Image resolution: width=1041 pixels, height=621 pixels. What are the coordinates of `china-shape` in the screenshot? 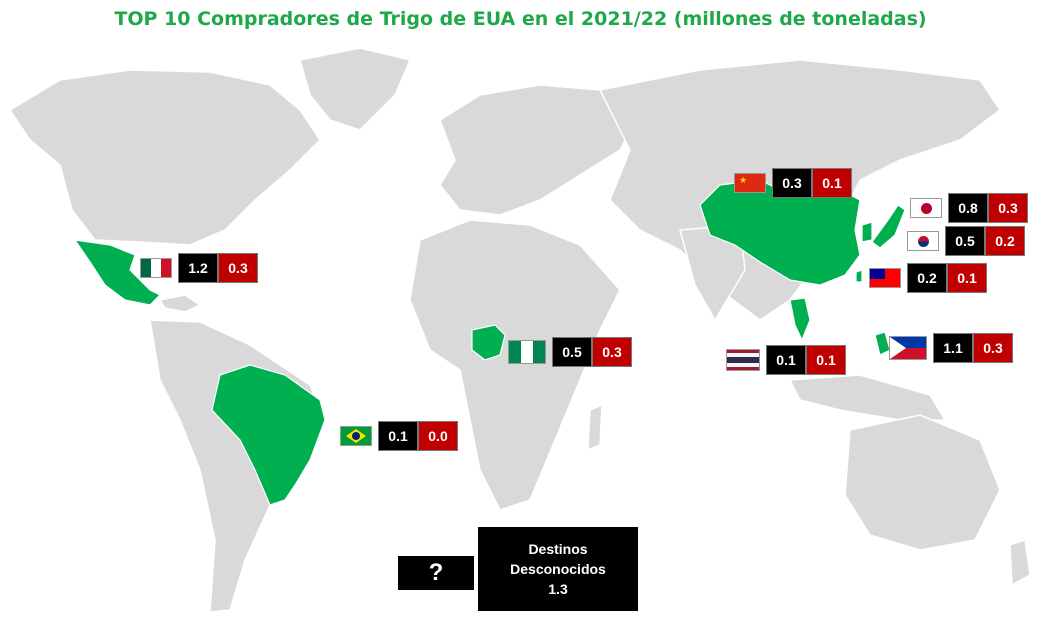 It's located at (780, 232).